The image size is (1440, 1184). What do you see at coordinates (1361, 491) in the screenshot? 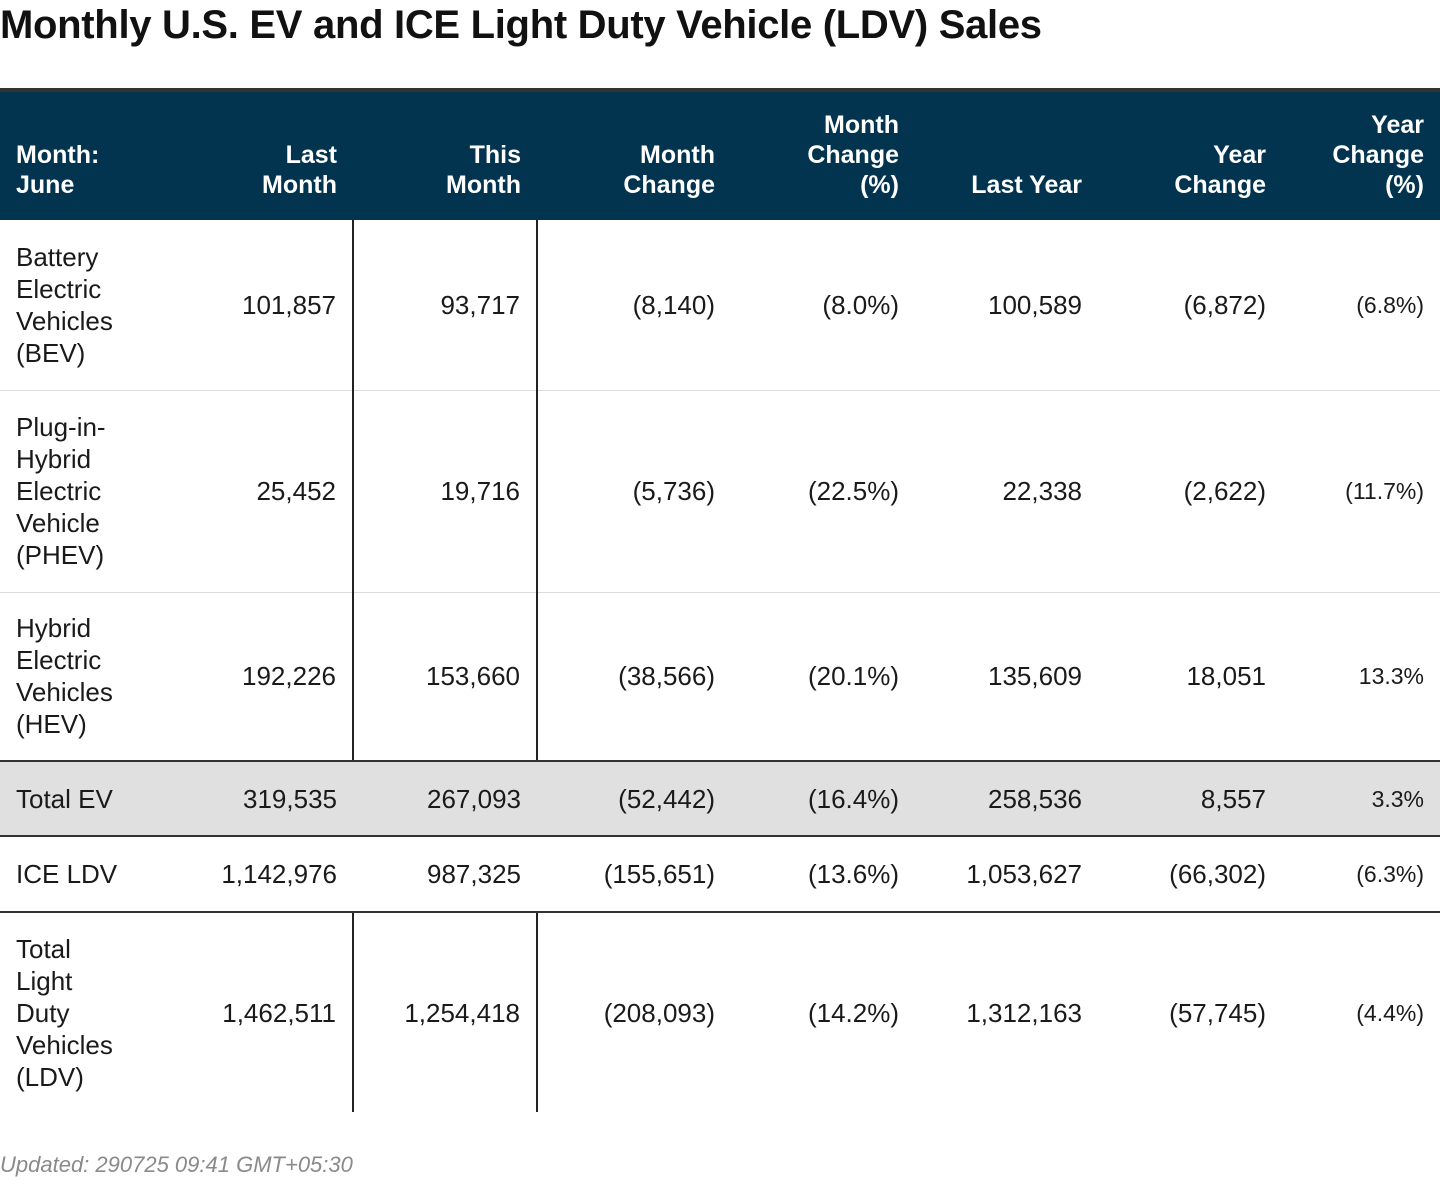
I see `cell-year-change-pct: (11.7%)` at bounding box center [1361, 491].